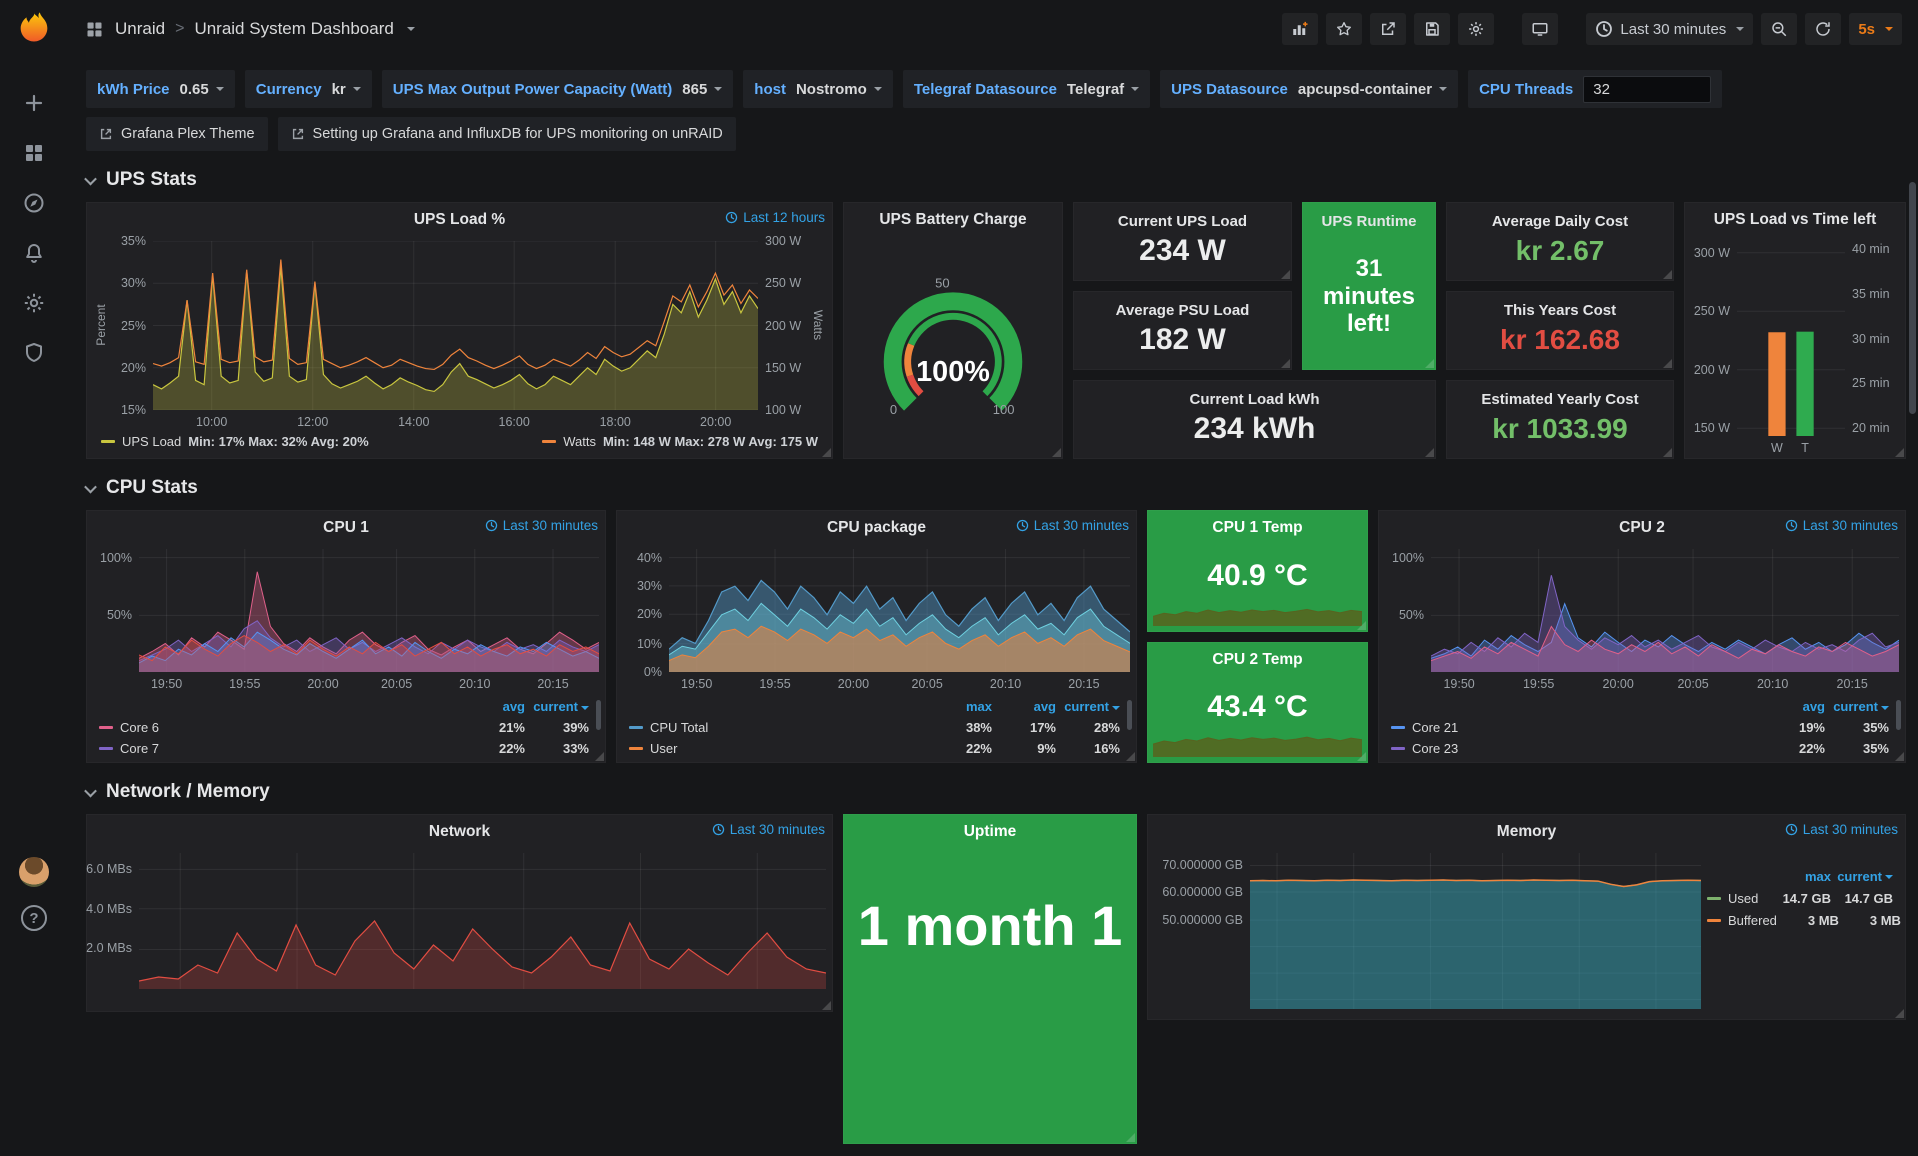 The width and height of the screenshot is (1918, 1156). Describe the element at coordinates (1183, 310) in the screenshot. I see `stat-title: Average PSU Load` at that location.